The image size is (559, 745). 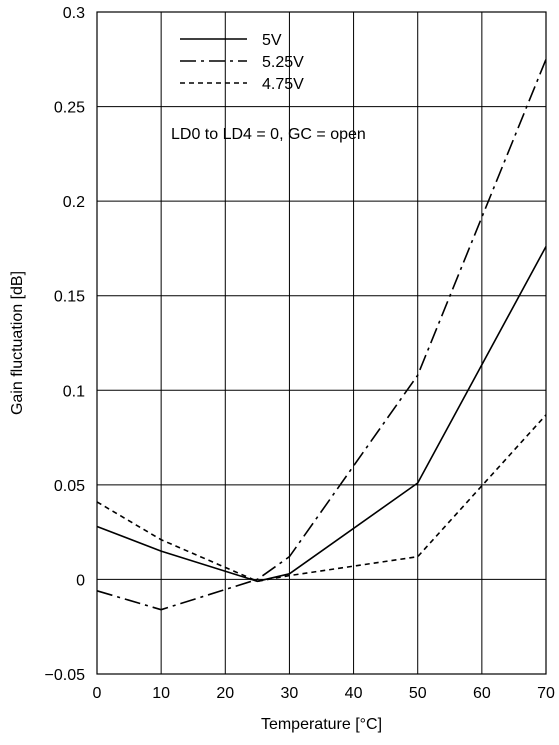 I want to click on x-tick-label: 40, so click(x=354, y=693).